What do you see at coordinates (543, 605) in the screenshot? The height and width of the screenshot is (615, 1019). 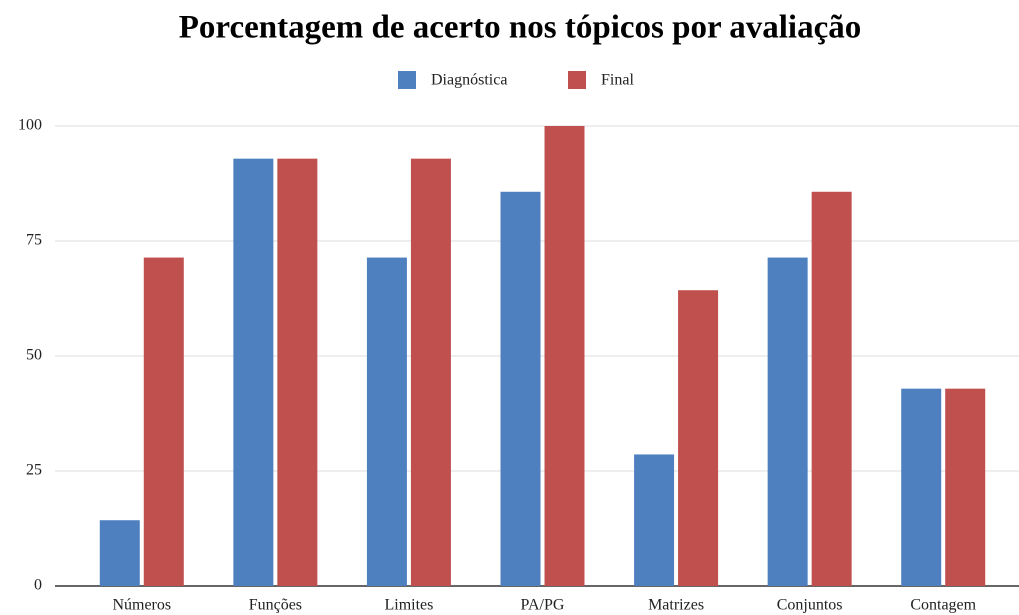 I see `x-tick-label: PA/PG` at bounding box center [543, 605].